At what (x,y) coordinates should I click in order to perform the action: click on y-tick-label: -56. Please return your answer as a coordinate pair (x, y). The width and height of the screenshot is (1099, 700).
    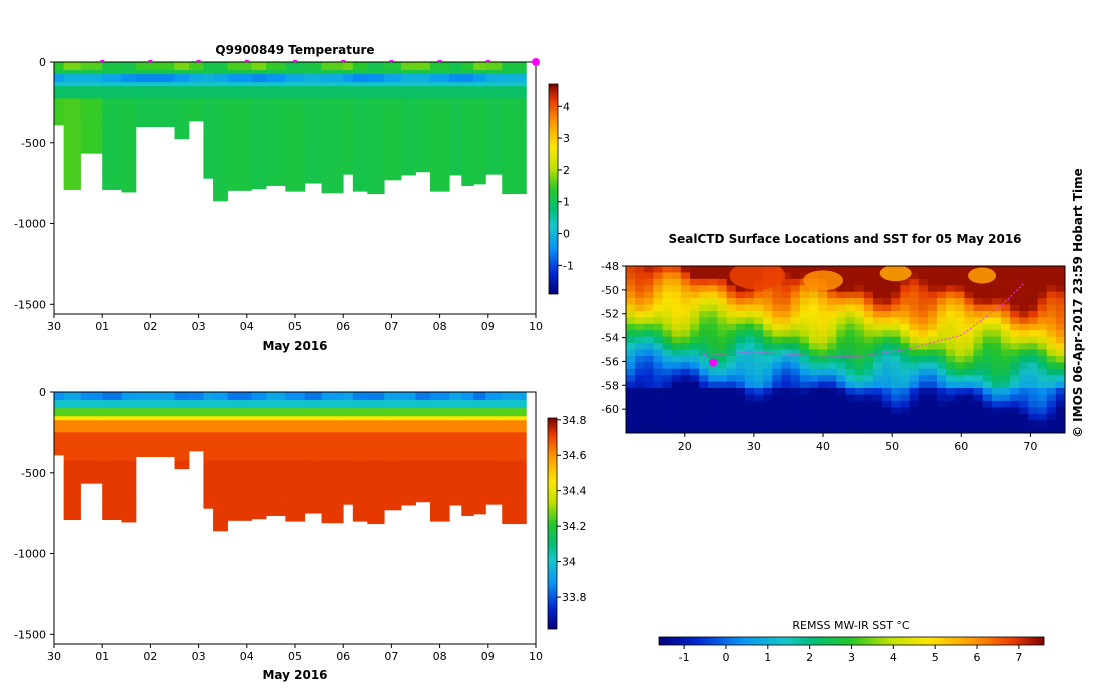
    Looking at the image, I should click on (610, 361).